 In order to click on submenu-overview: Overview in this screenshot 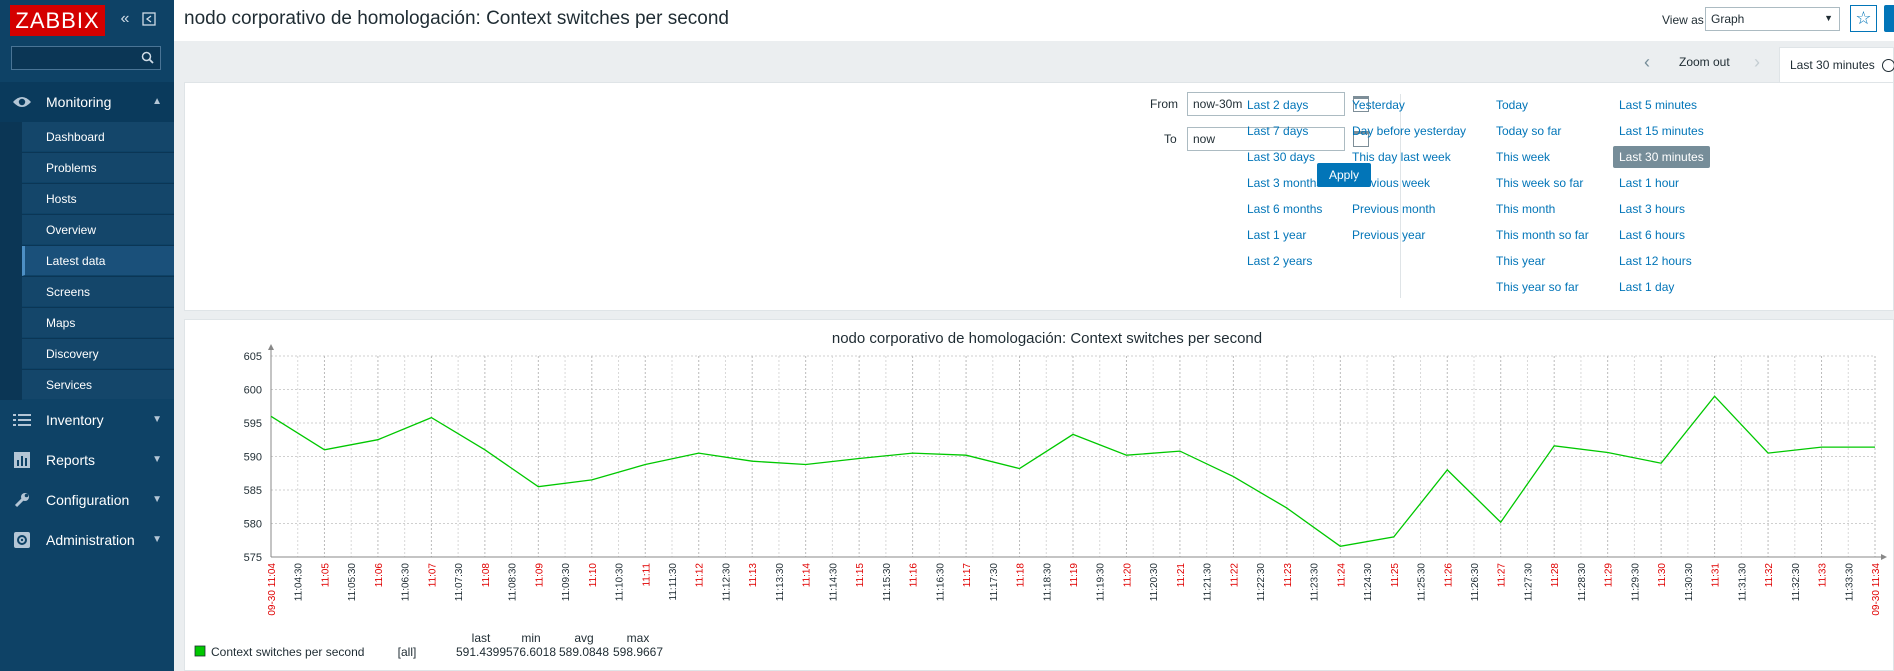, I will do `click(98, 230)`.